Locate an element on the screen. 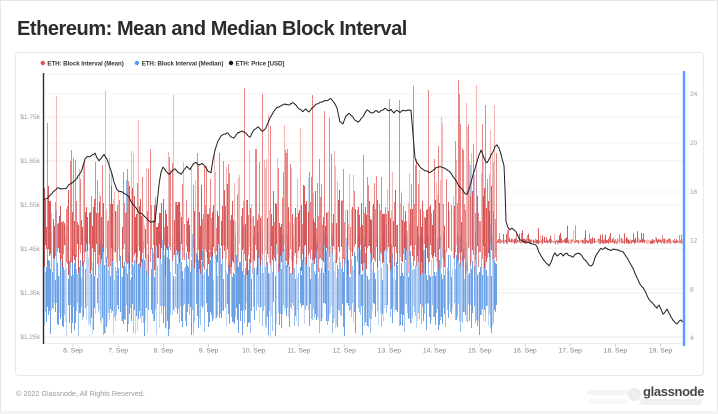  svg-text: 8. Sep is located at coordinates (164, 351).